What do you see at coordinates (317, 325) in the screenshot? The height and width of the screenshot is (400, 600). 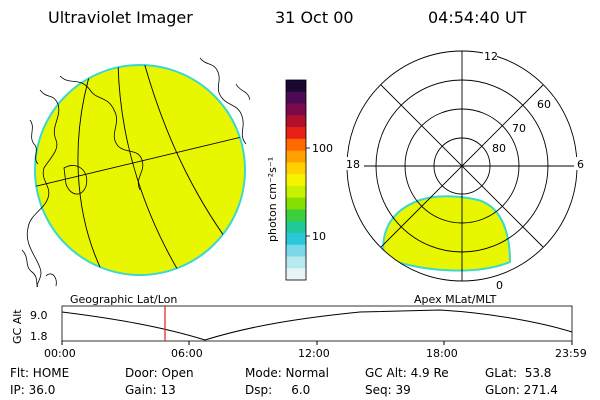 I see `altitude-curve` at bounding box center [317, 325].